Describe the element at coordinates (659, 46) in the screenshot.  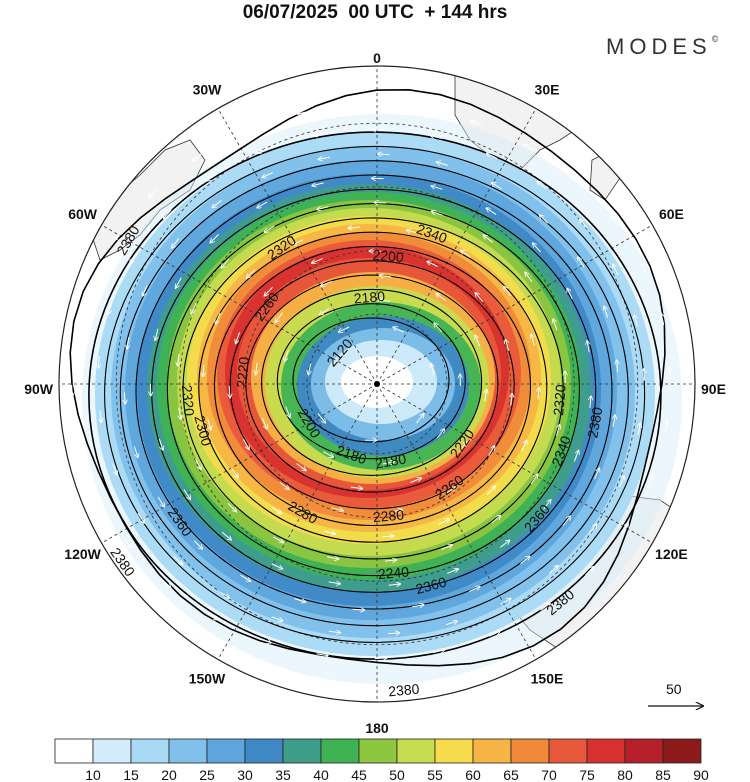
I see `brand-text: MODES` at that location.